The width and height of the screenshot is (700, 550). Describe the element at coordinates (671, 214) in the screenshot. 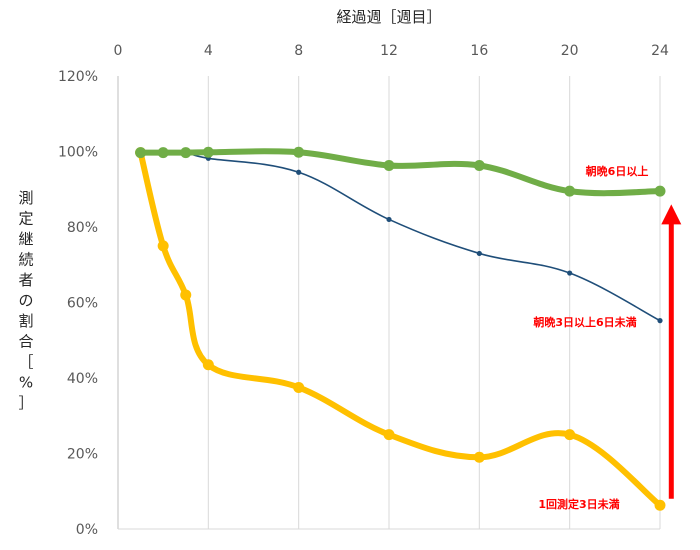

I see `red-arrow-head` at that location.